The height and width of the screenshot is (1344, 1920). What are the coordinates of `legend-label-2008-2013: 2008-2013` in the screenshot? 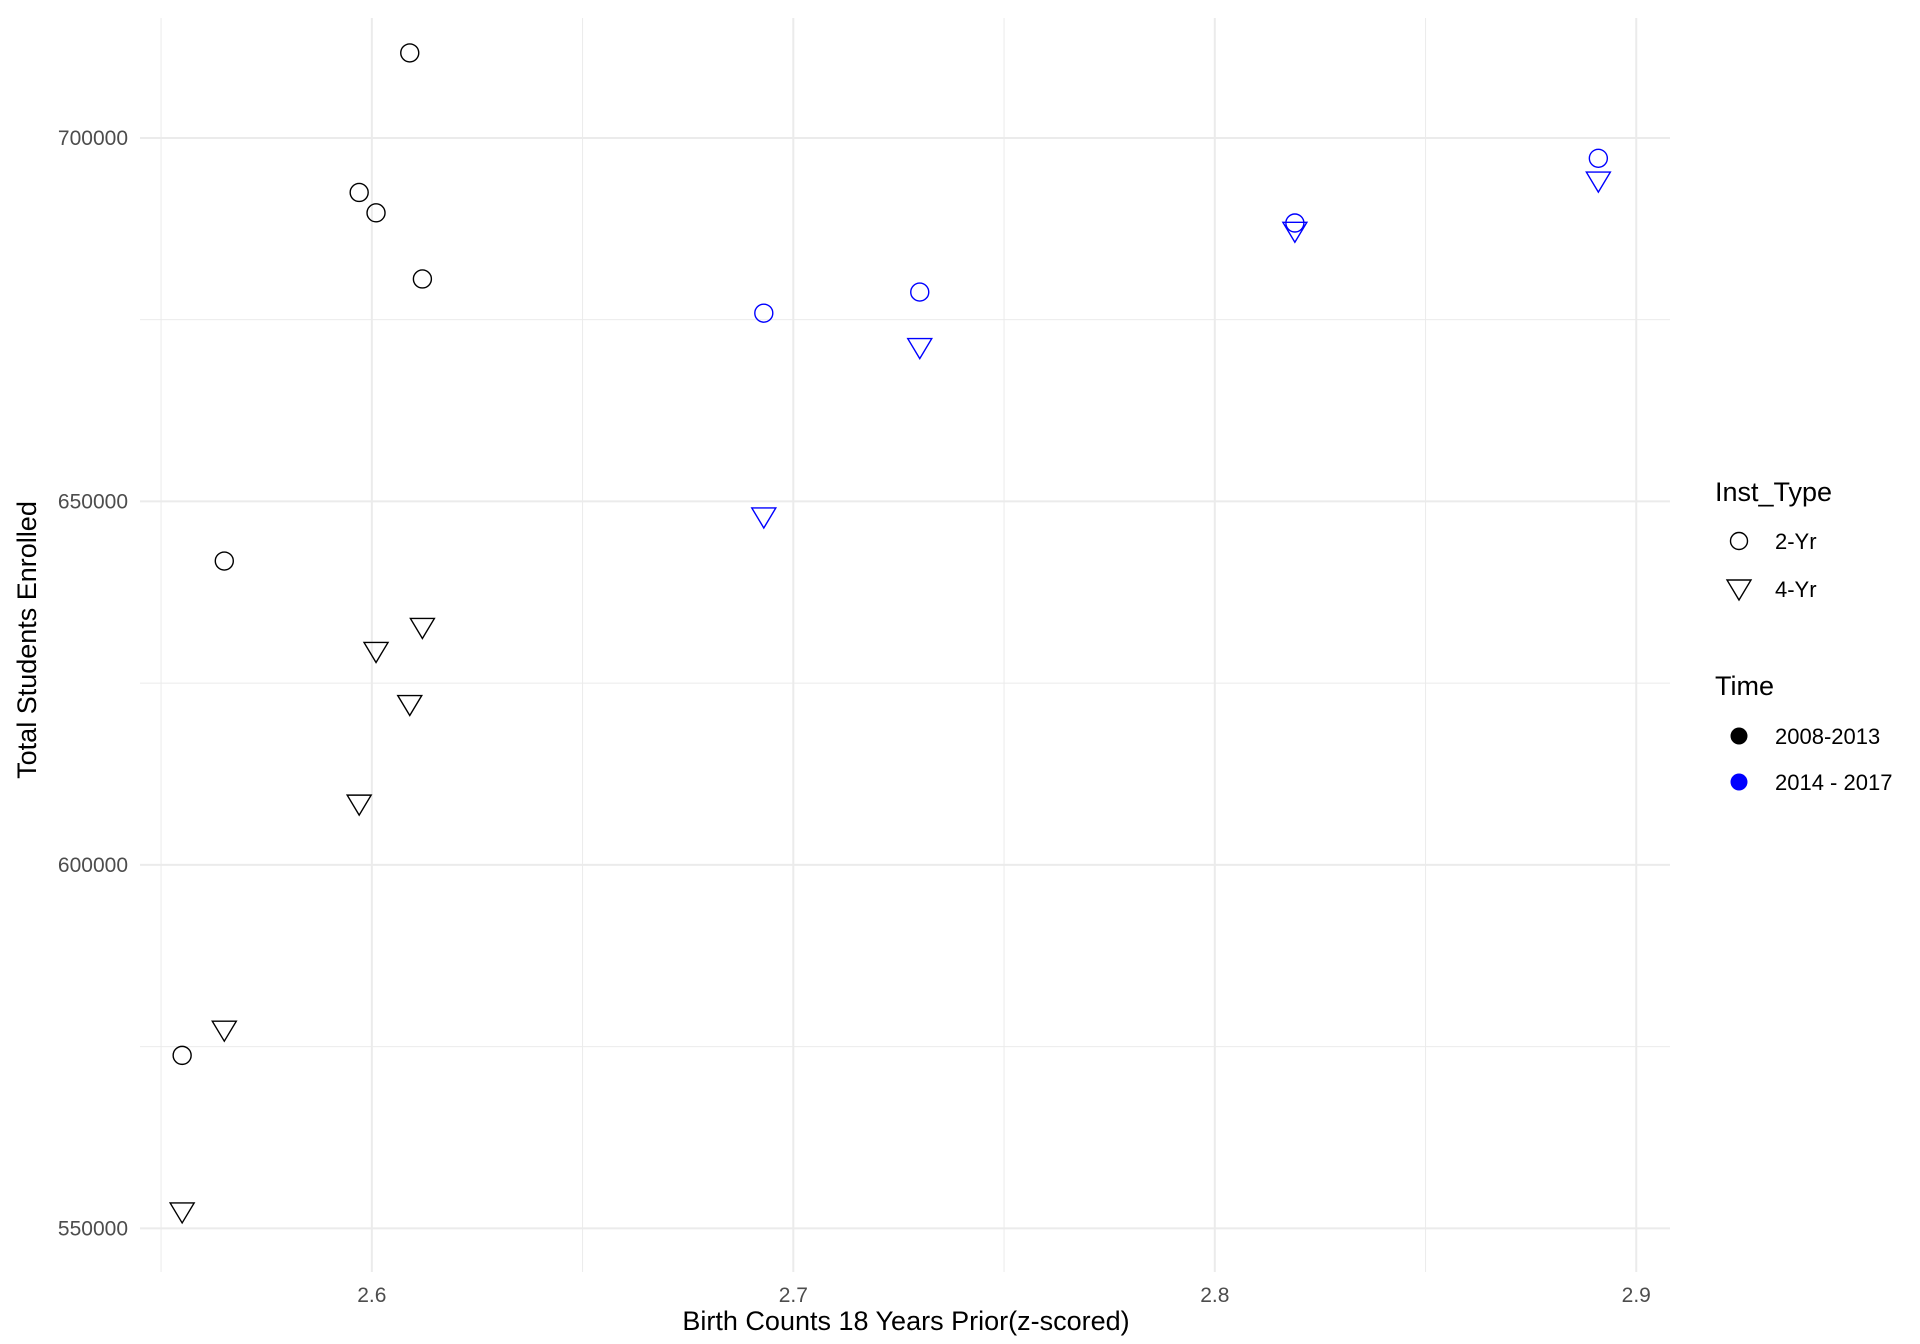 It's located at (1827, 736).